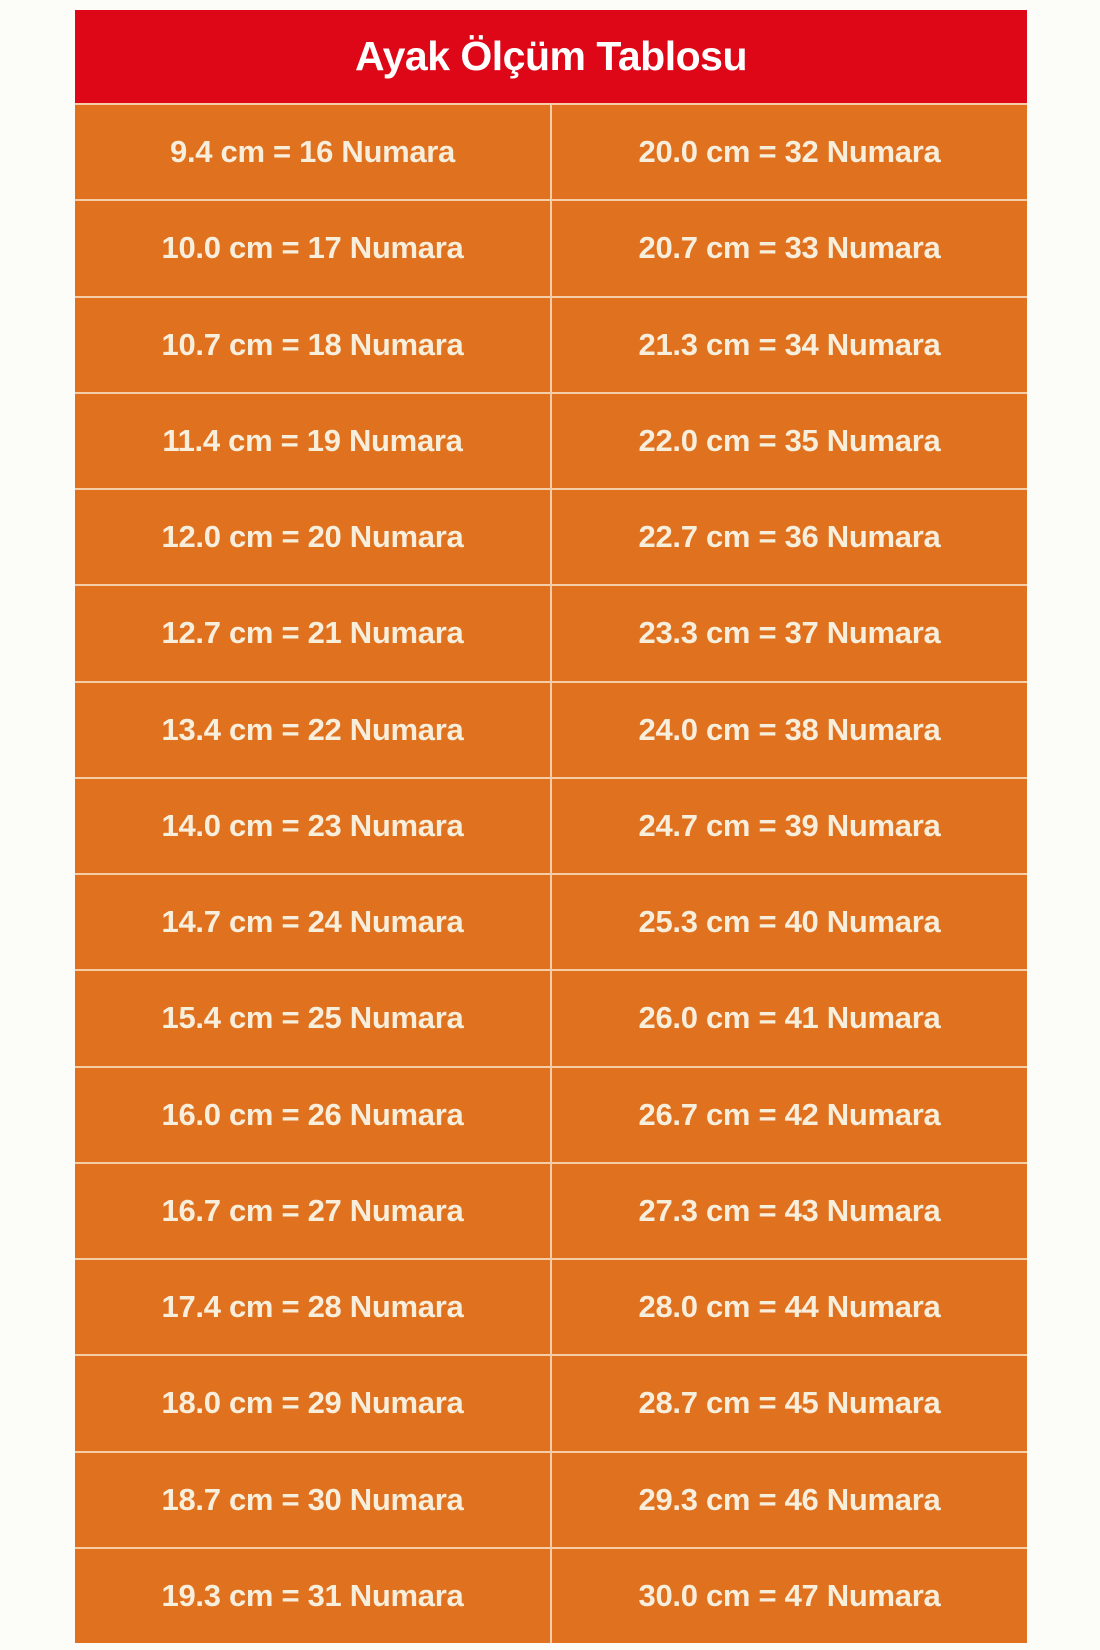 This screenshot has height=1650, width=1100. I want to click on cell-left: 13.4 cm = 22 Numara, so click(313, 729).